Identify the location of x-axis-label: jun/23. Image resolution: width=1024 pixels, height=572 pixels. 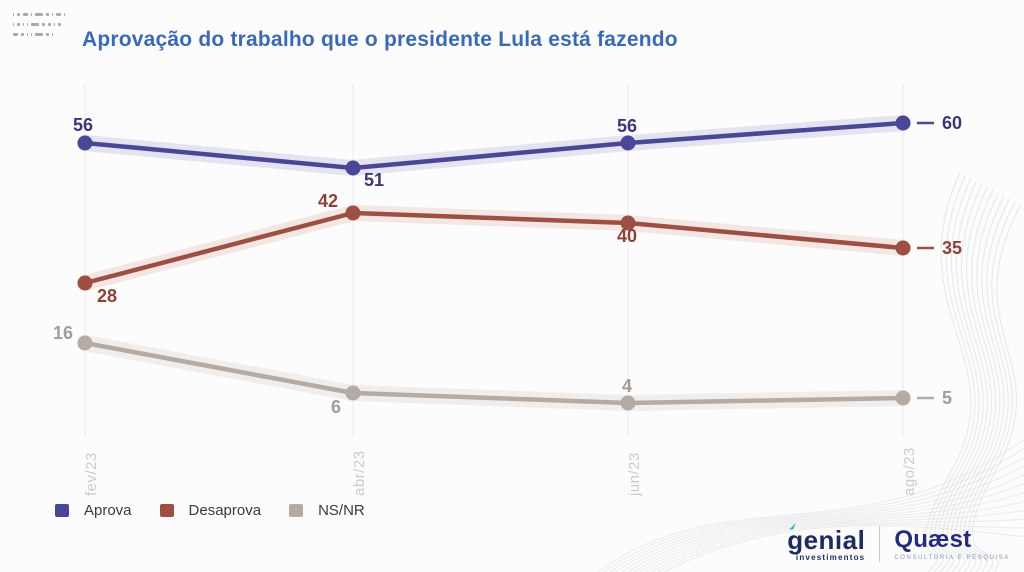
(634, 474).